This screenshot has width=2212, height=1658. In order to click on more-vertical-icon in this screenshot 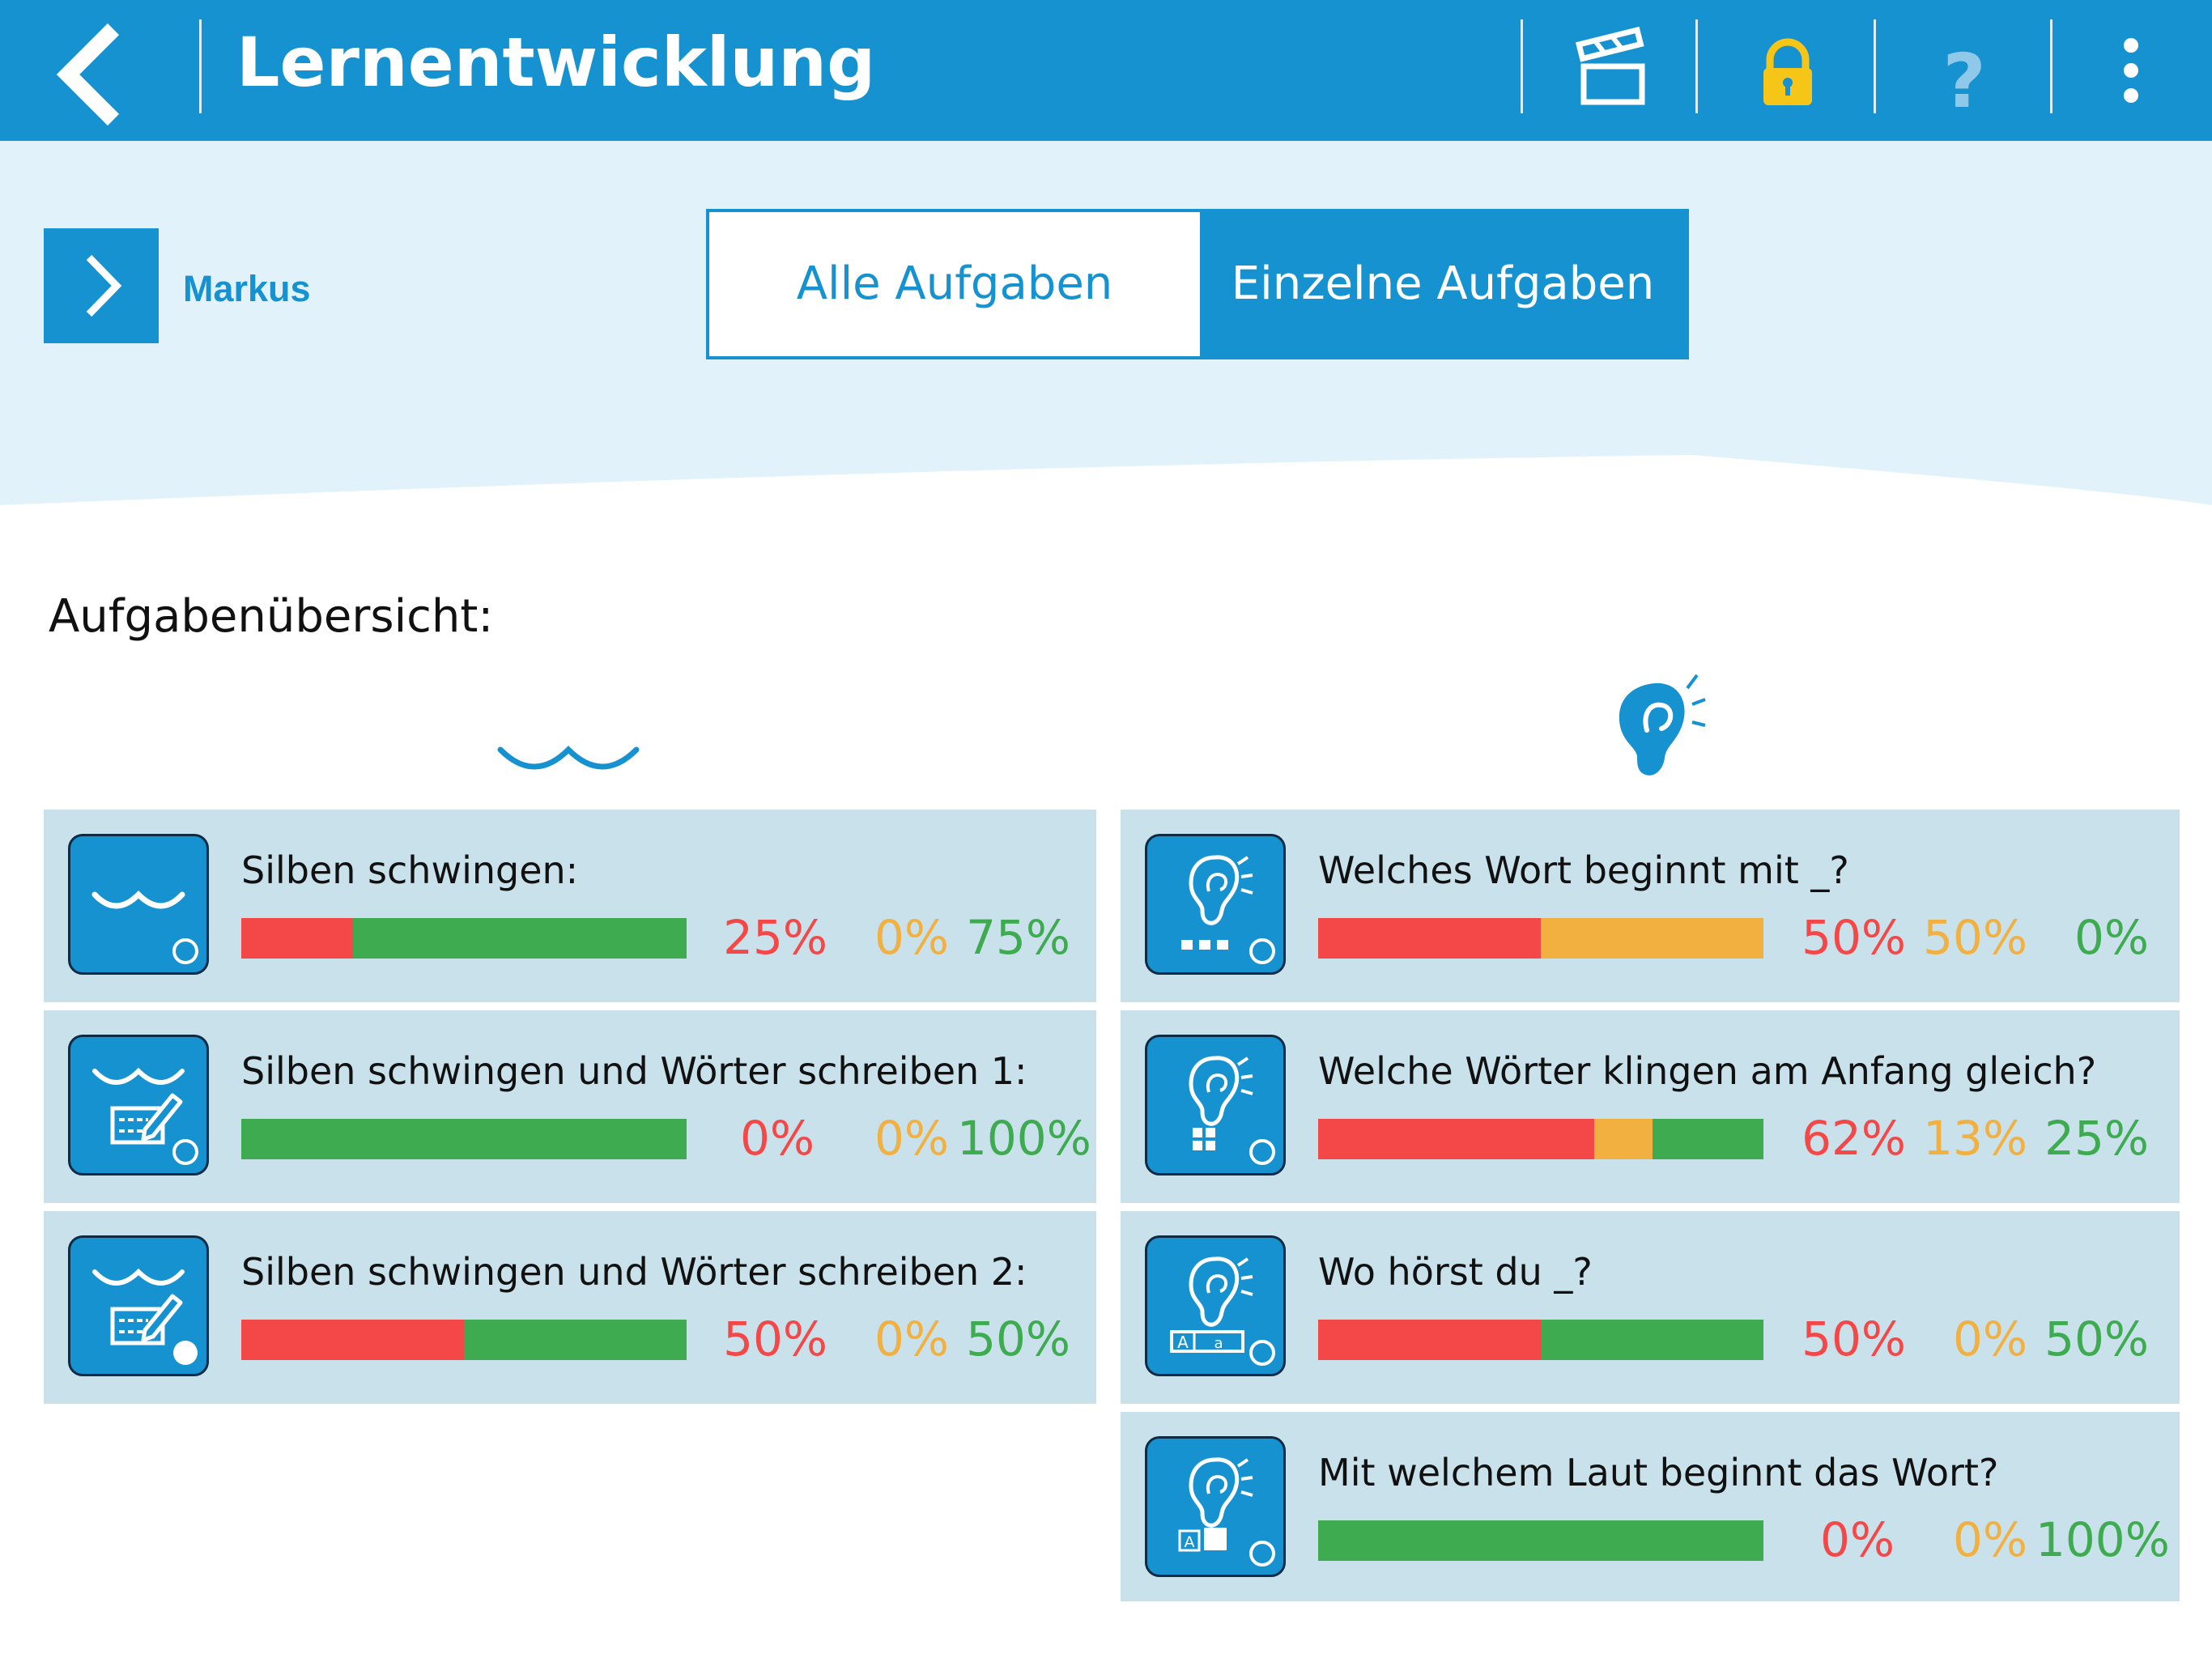, I will do `click(2131, 70)`.